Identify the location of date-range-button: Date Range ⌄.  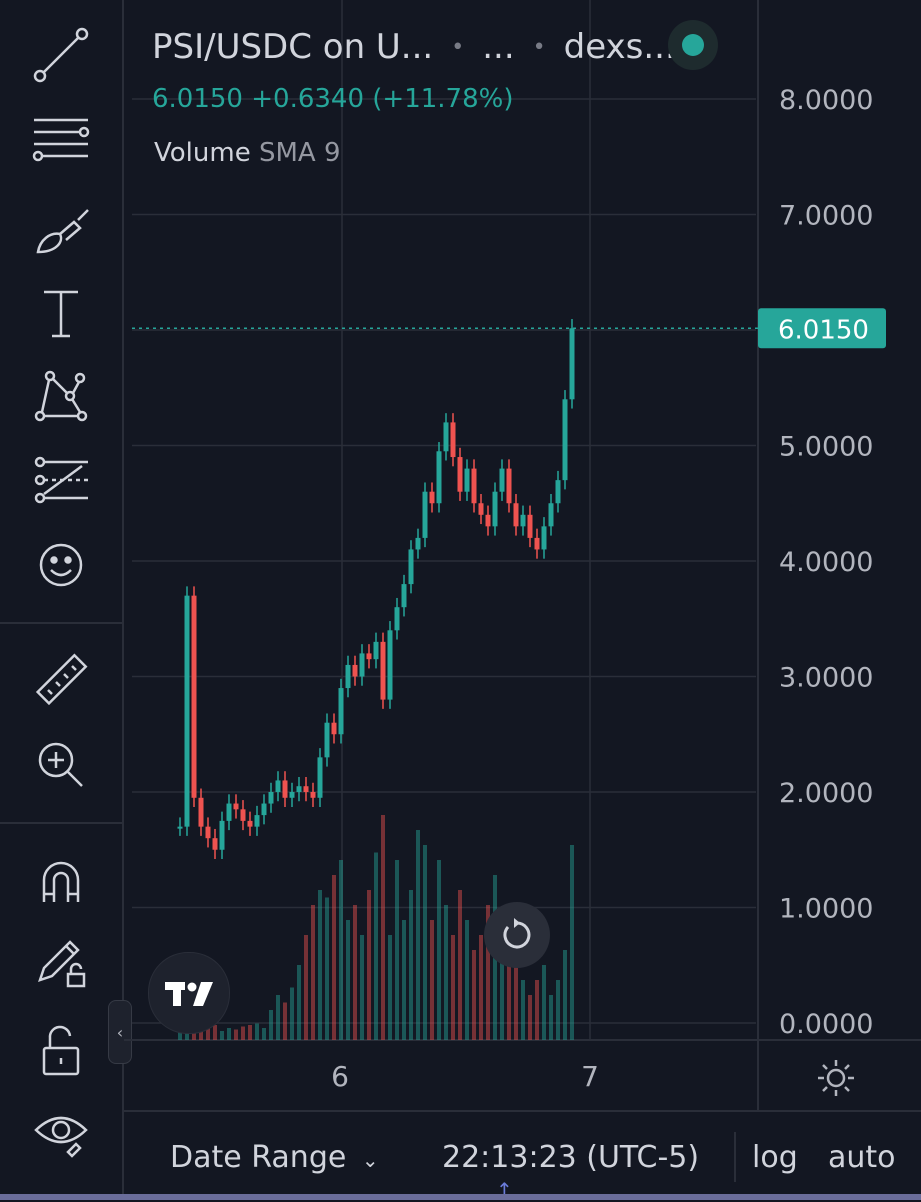
(274, 1157).